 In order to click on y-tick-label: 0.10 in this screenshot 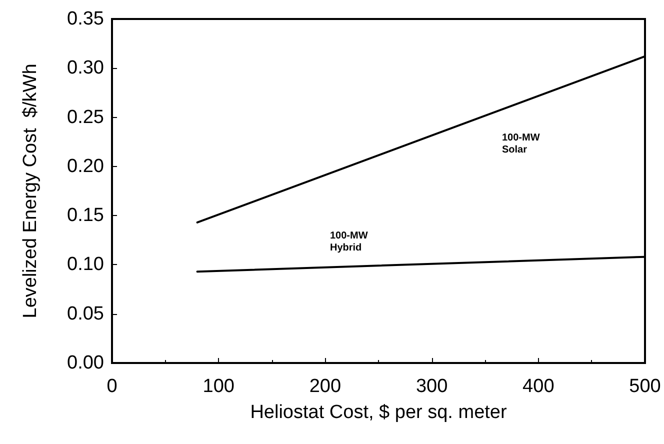, I will do `click(85, 265)`.